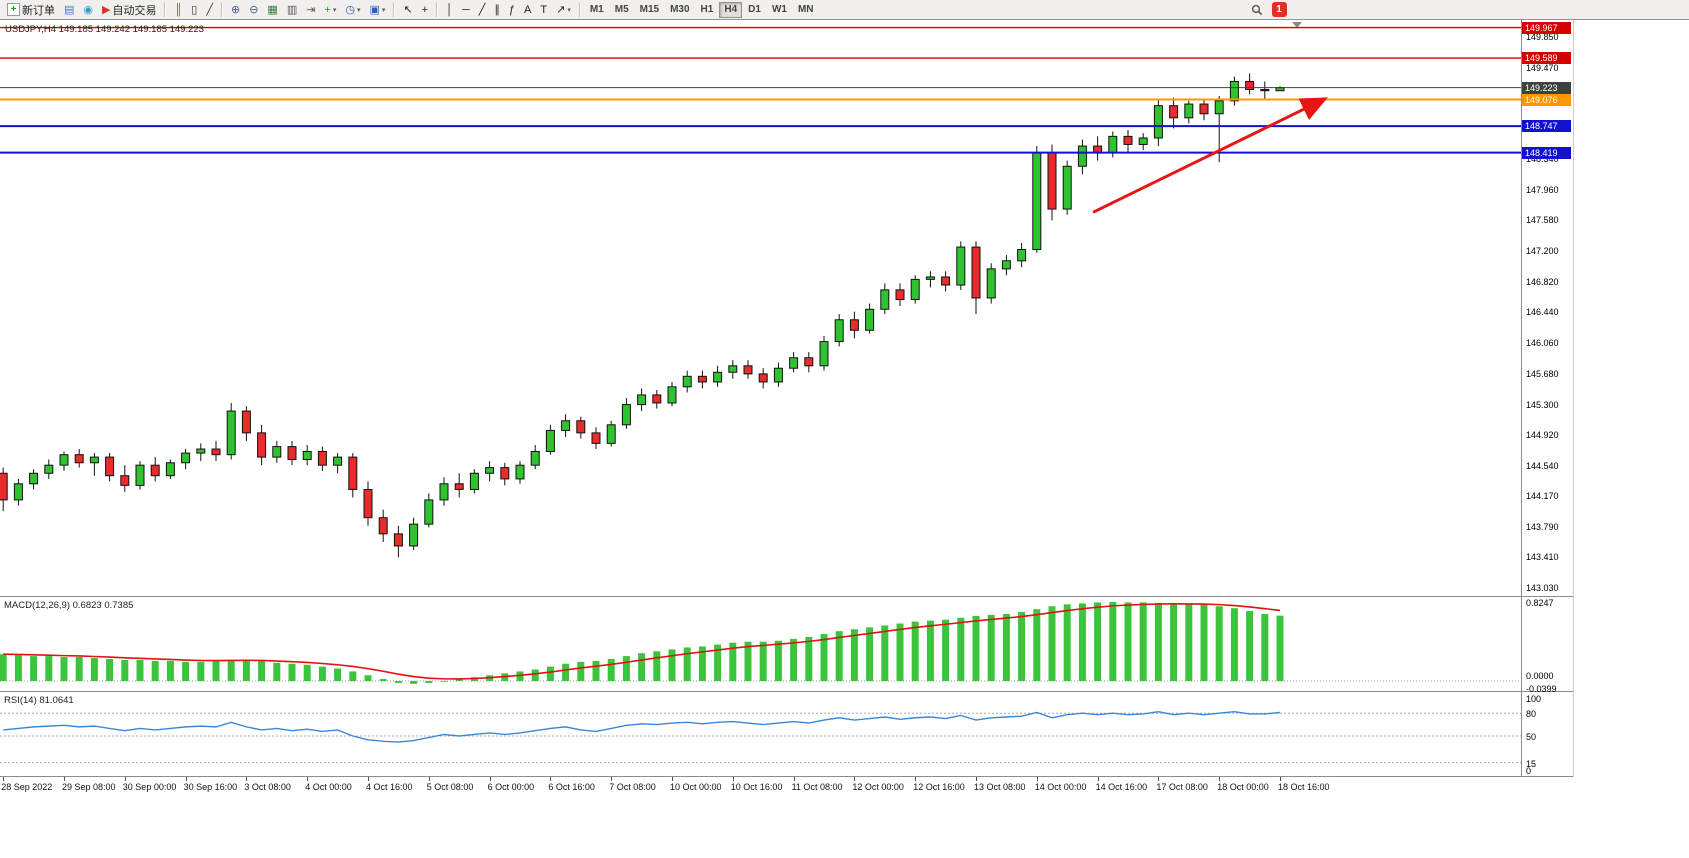  I want to click on time-axis-label: 11 Oct 08:00, so click(817, 787).